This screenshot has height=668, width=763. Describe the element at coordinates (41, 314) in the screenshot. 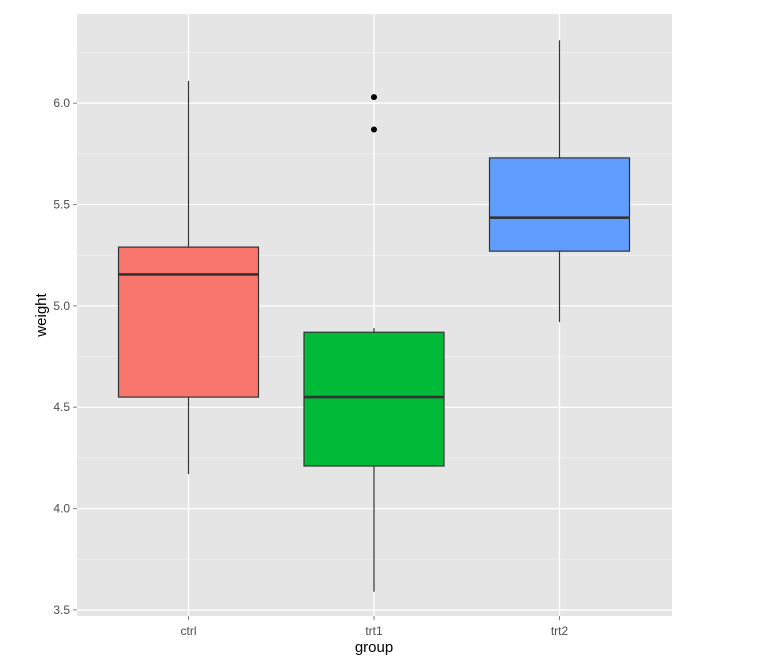

I see `y-axis-title: weight` at that location.